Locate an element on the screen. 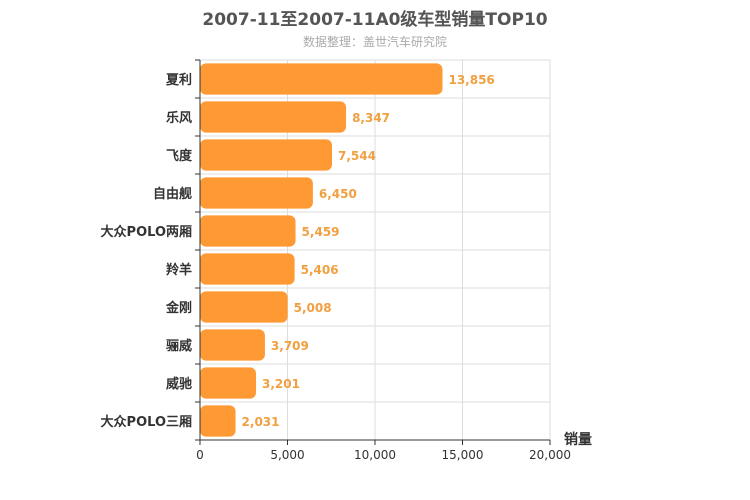  x-tick-label: 10,000 is located at coordinates (375, 455).